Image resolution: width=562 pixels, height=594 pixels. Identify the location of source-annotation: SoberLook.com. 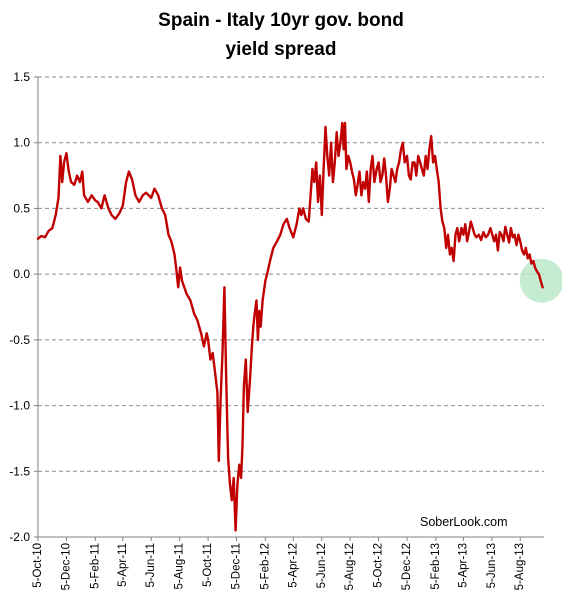
(464, 522).